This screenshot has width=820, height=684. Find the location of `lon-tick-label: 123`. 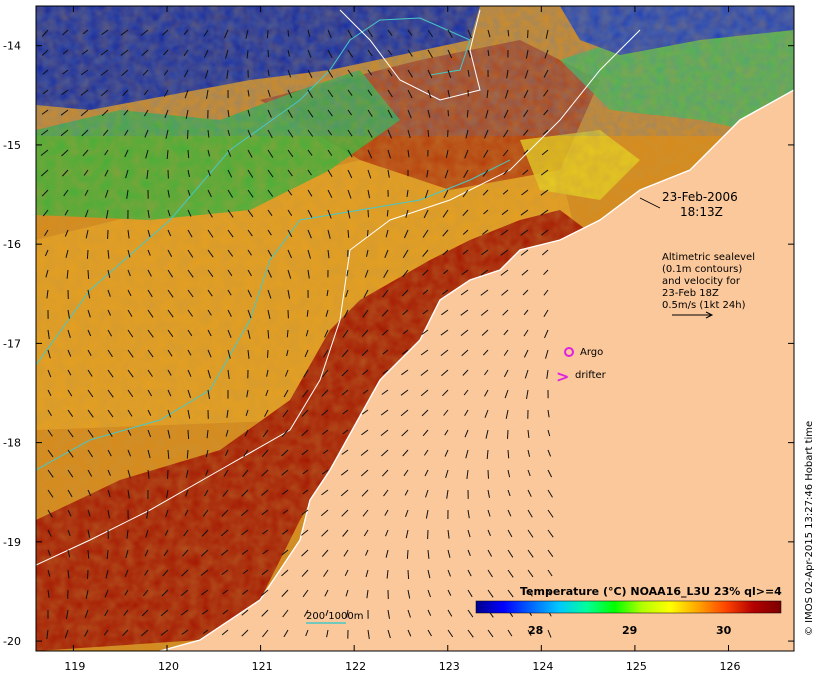

lon-tick-label: 123 is located at coordinates (449, 666).